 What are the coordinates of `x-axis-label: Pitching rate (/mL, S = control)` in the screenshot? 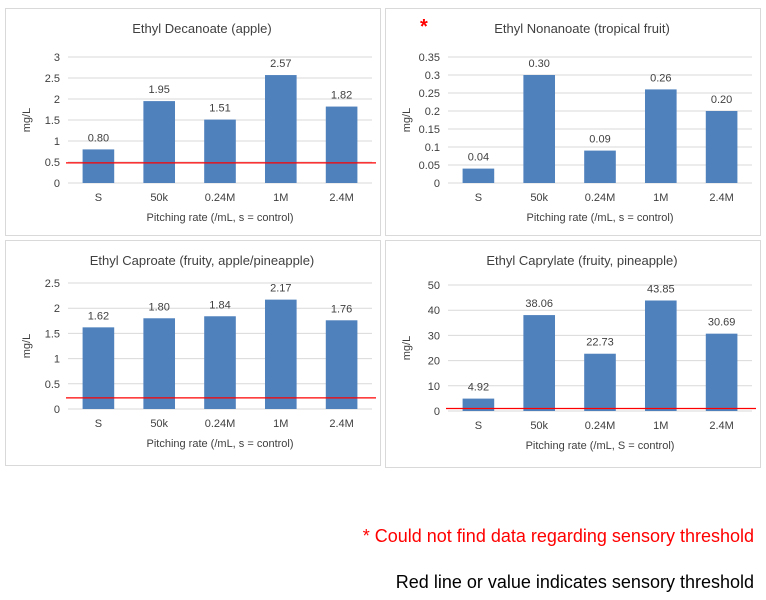 It's located at (600, 446).